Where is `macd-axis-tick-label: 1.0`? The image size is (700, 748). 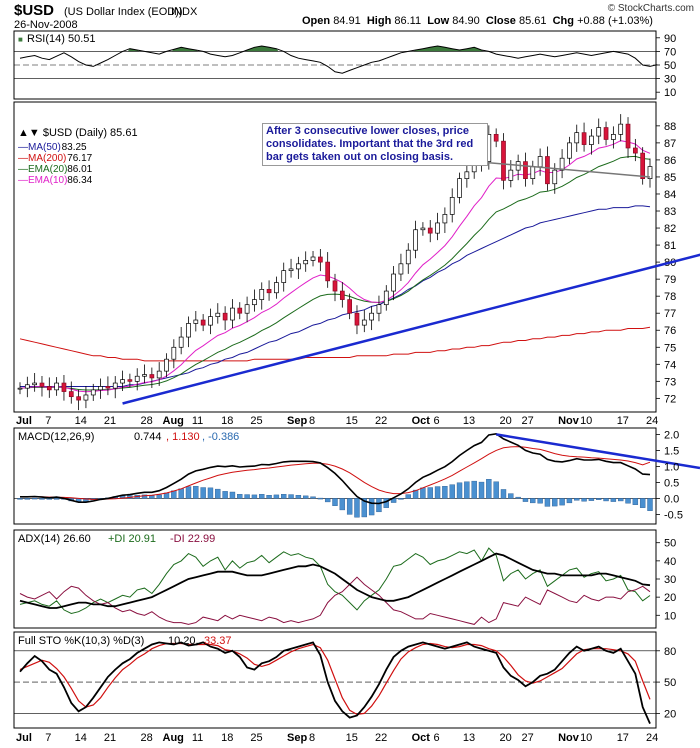 macd-axis-tick-label: 1.0 is located at coordinates (671, 467).